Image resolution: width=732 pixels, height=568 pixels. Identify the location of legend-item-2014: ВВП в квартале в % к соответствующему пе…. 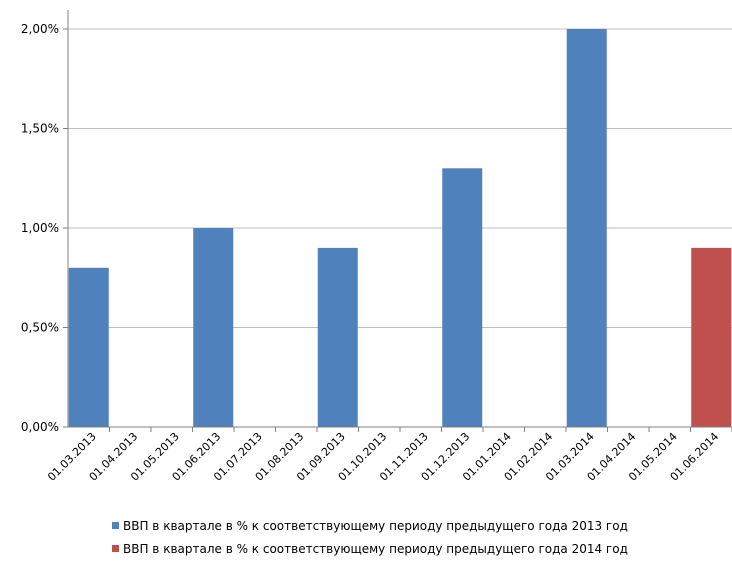
(370, 549).